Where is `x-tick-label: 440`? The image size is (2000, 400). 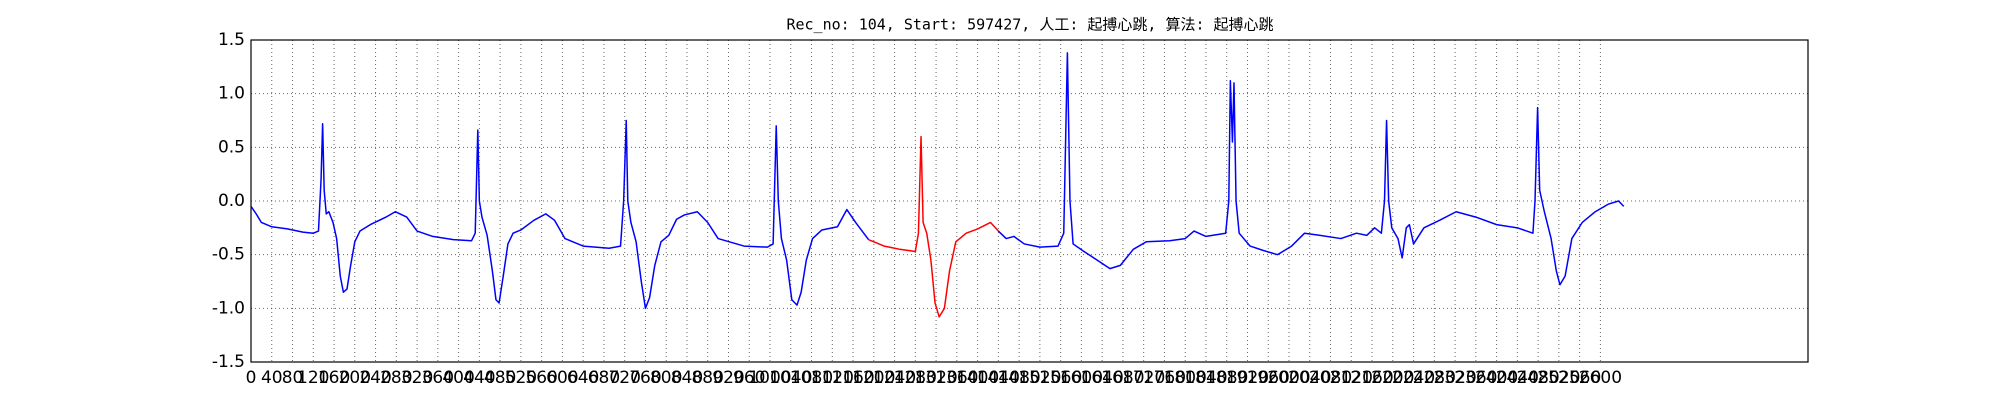 x-tick-label: 440 is located at coordinates (479, 378).